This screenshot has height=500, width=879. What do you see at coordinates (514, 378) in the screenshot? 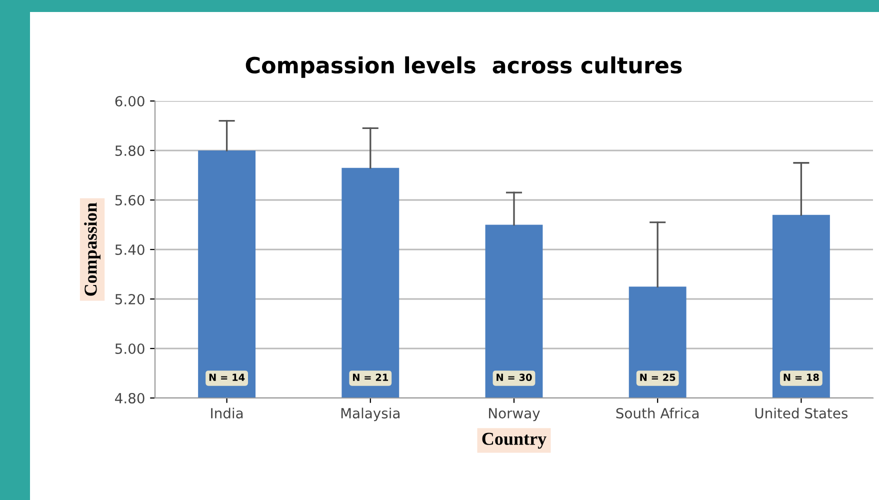
I see `annotation: N = 30` at bounding box center [514, 378].